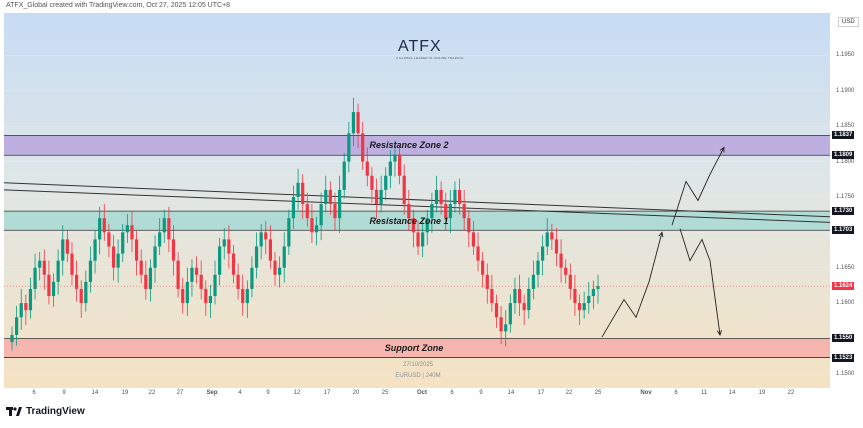 Image resolution: width=863 pixels, height=428 pixels. I want to click on price-level-label: 1.1837, so click(843, 135).